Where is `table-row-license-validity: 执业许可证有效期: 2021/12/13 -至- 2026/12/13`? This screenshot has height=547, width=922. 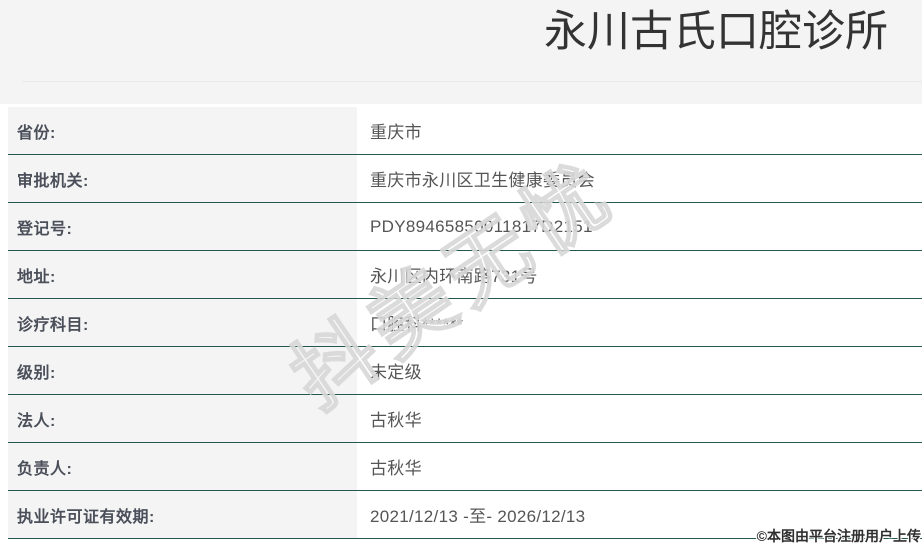 table-row-license-validity: 执业许可证有效期: 2021/12/13 -至- 2026/12/13 is located at coordinates (465, 515).